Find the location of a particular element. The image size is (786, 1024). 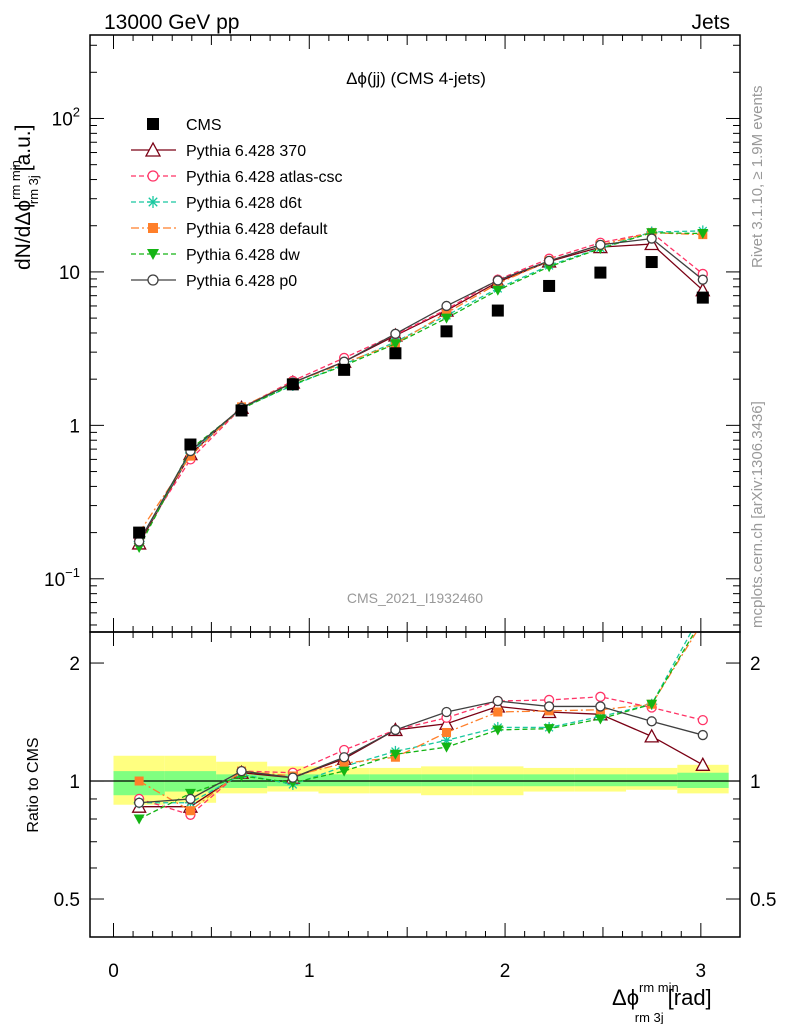

ratio-ytick-label-left: 0.5 is located at coordinates (67, 900).